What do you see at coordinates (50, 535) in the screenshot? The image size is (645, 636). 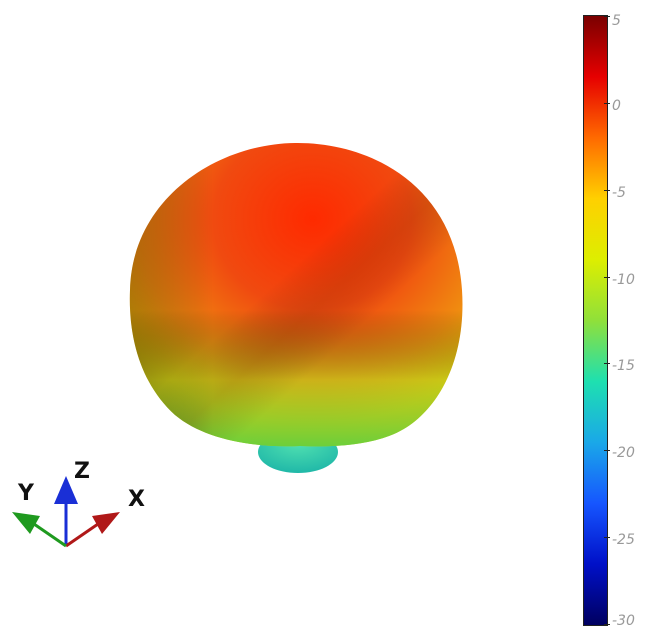 I see `y-axis-line` at bounding box center [50, 535].